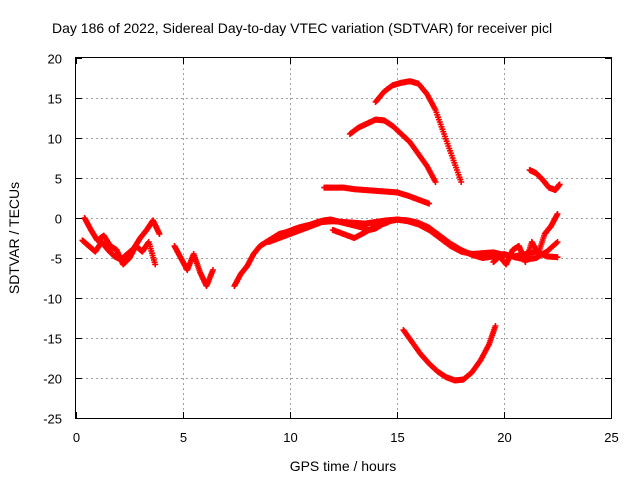 The height and width of the screenshot is (480, 640). I want to click on y-tick-label: -20, so click(52, 379).